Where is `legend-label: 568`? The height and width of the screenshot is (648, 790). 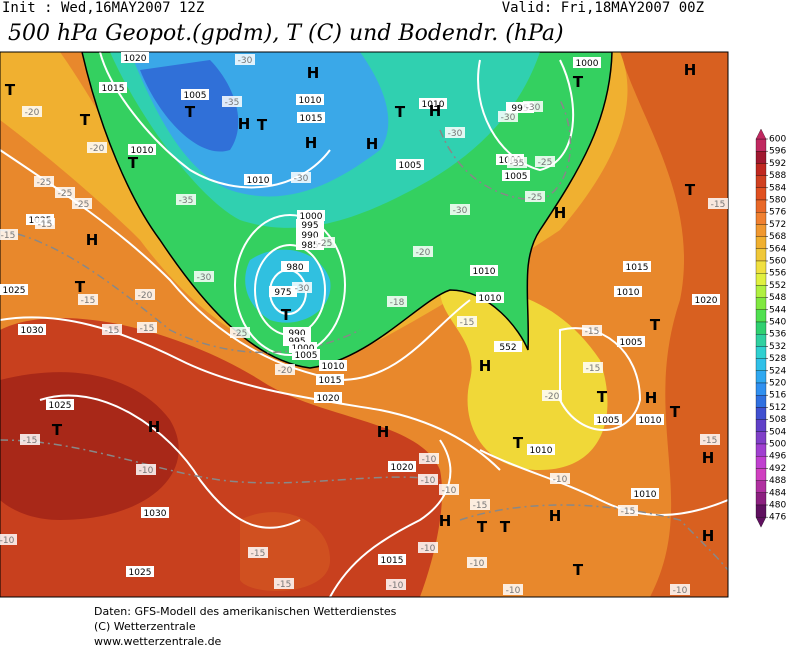
legend-label: 568 is located at coordinates (777, 237).